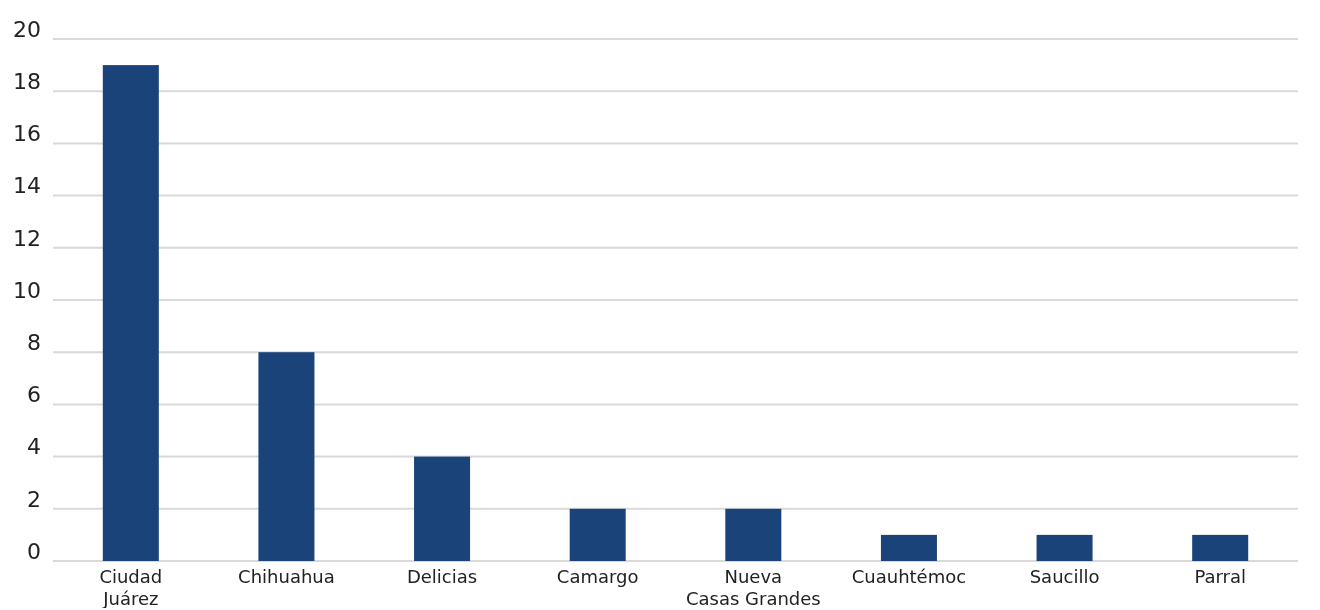 The height and width of the screenshot is (610, 1320). What do you see at coordinates (1064, 576) in the screenshot?
I see `x-tick-label: Saucillo` at bounding box center [1064, 576].